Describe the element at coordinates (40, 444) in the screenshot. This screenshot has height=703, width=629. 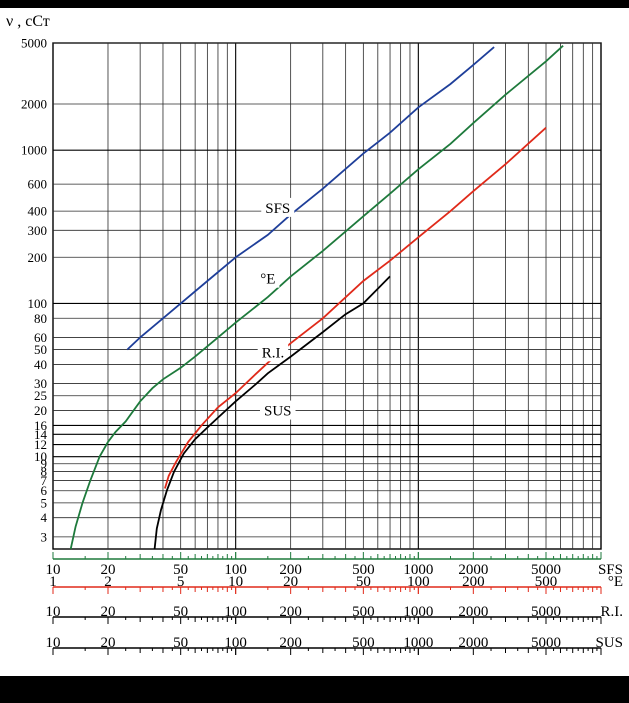
I see `y-tick-label: 12` at that location.